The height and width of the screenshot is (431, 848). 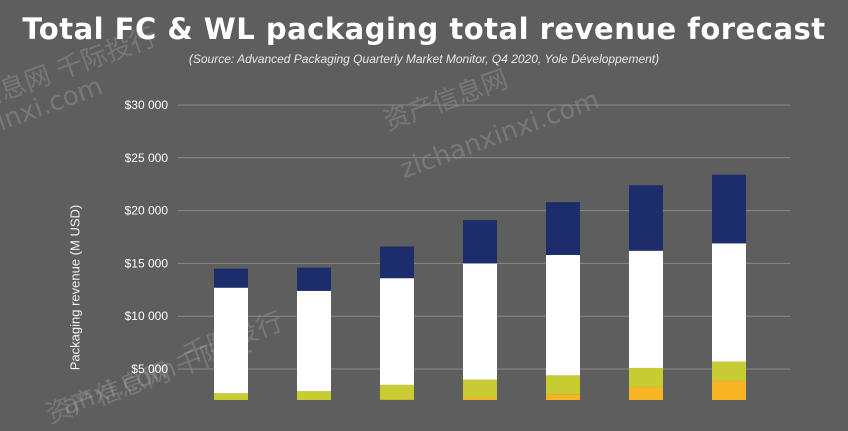 I want to click on y-axis-label: Packaging revenue (M USD), so click(x=75, y=288).